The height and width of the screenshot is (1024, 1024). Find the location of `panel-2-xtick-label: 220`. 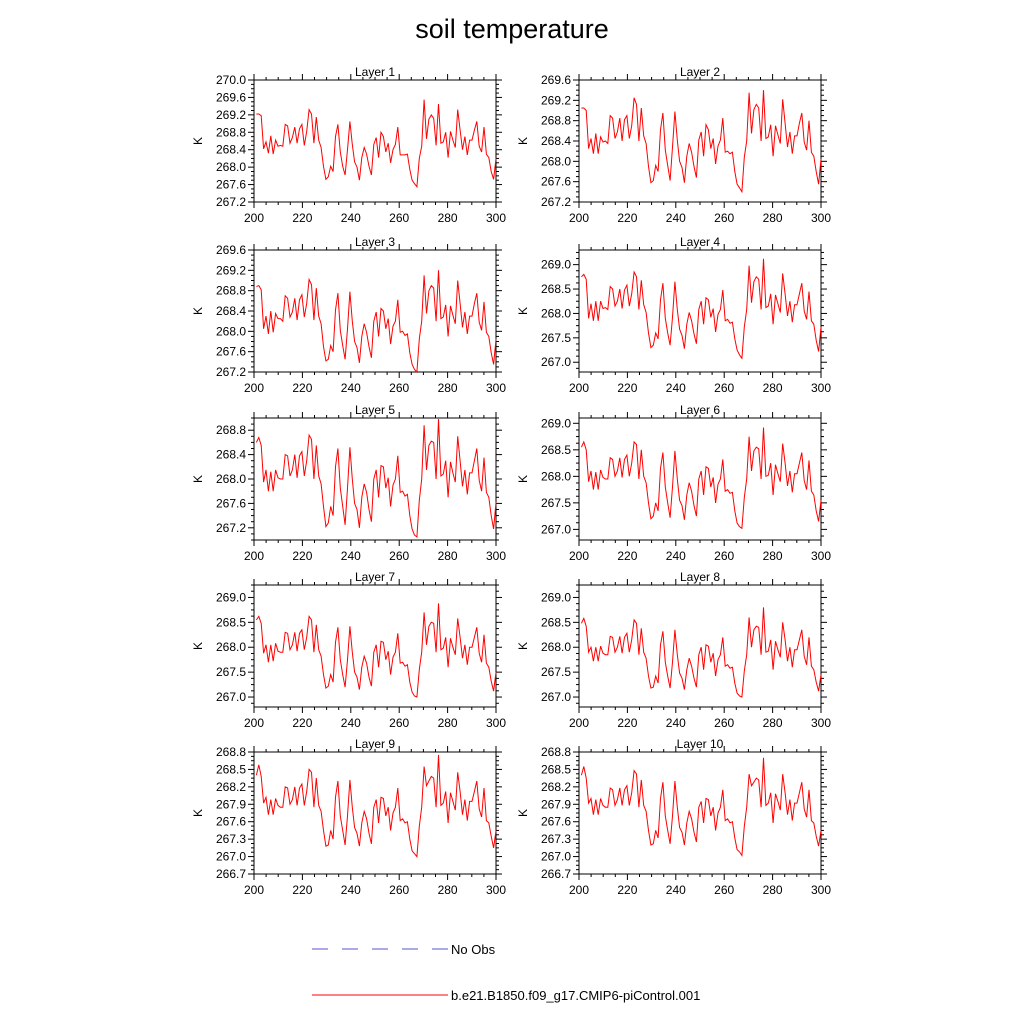

panel-2-xtick-label: 220 is located at coordinates (627, 218).